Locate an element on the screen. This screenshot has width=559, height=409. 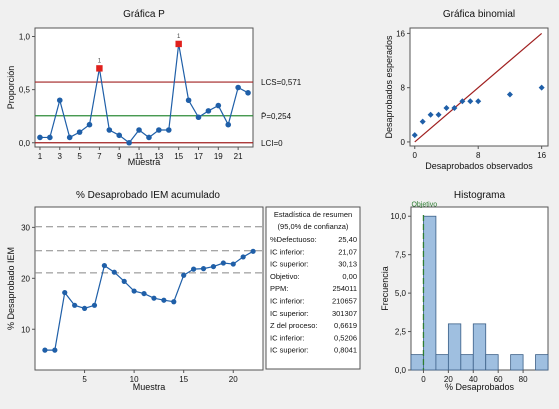
summary-row-value: 21,07 is located at coordinates (347, 251).